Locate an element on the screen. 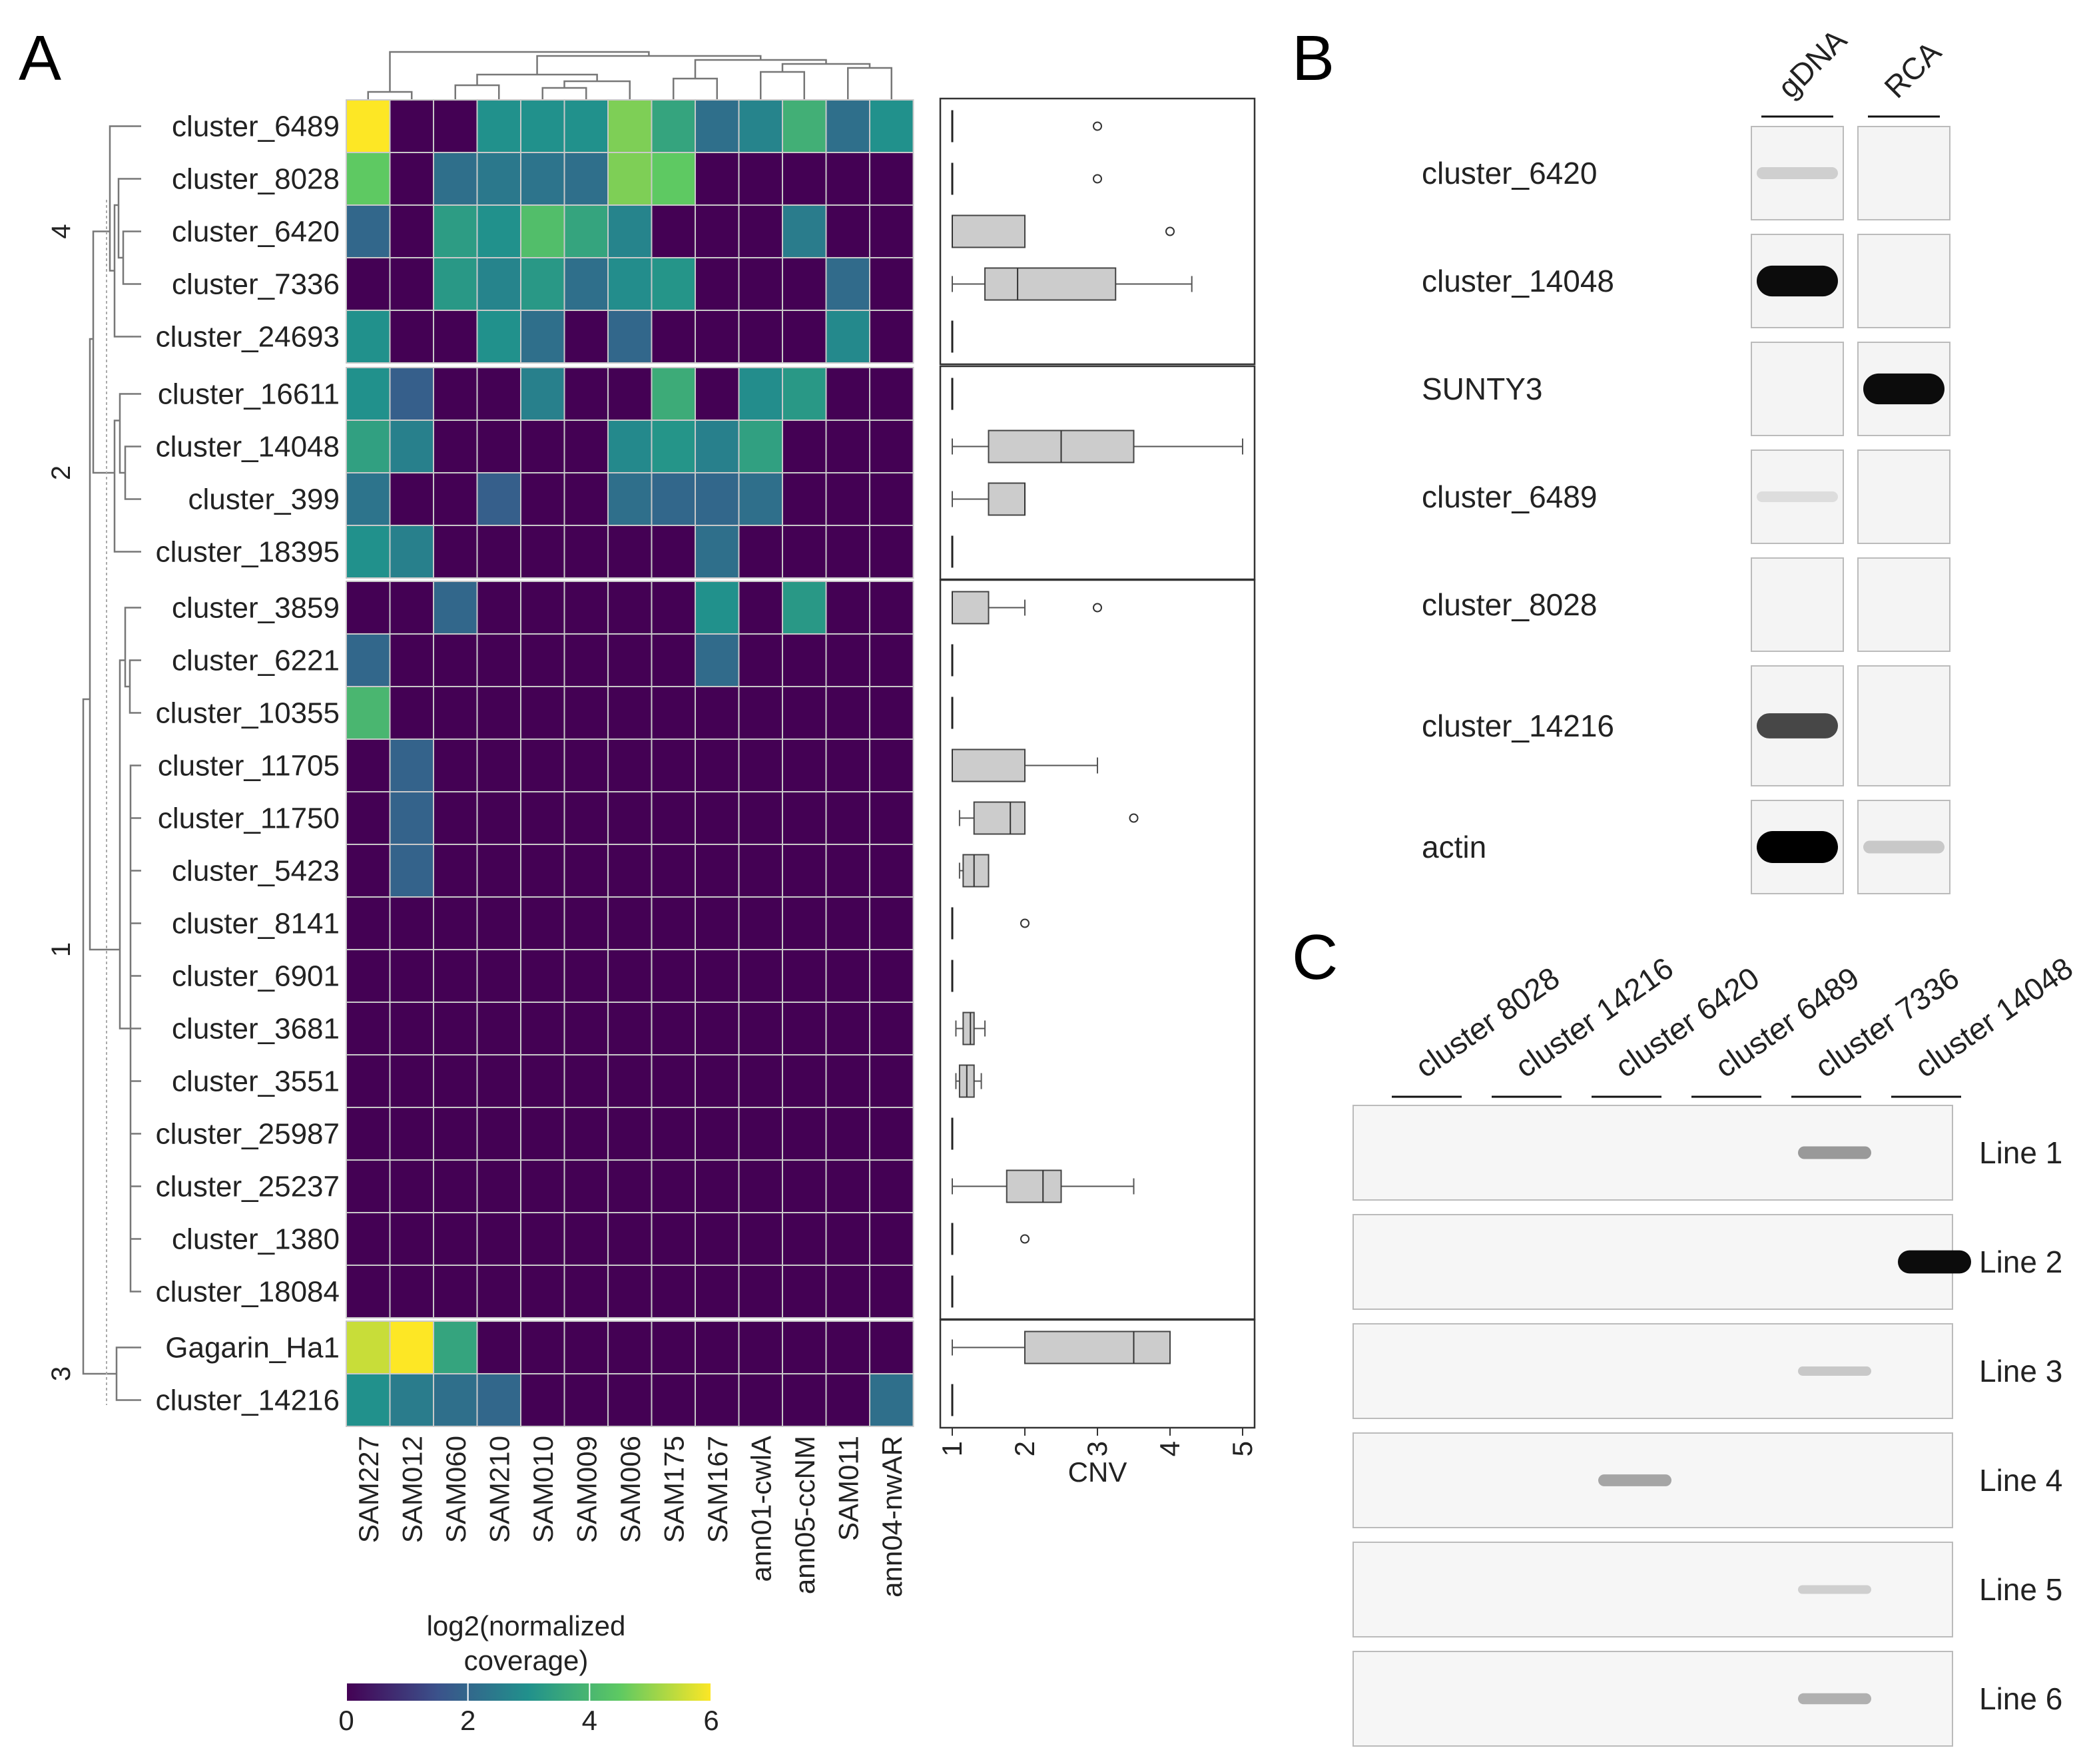 This screenshot has width=2089, height=1764. cnv-boxplot-frame is located at coordinates (1097, 473).